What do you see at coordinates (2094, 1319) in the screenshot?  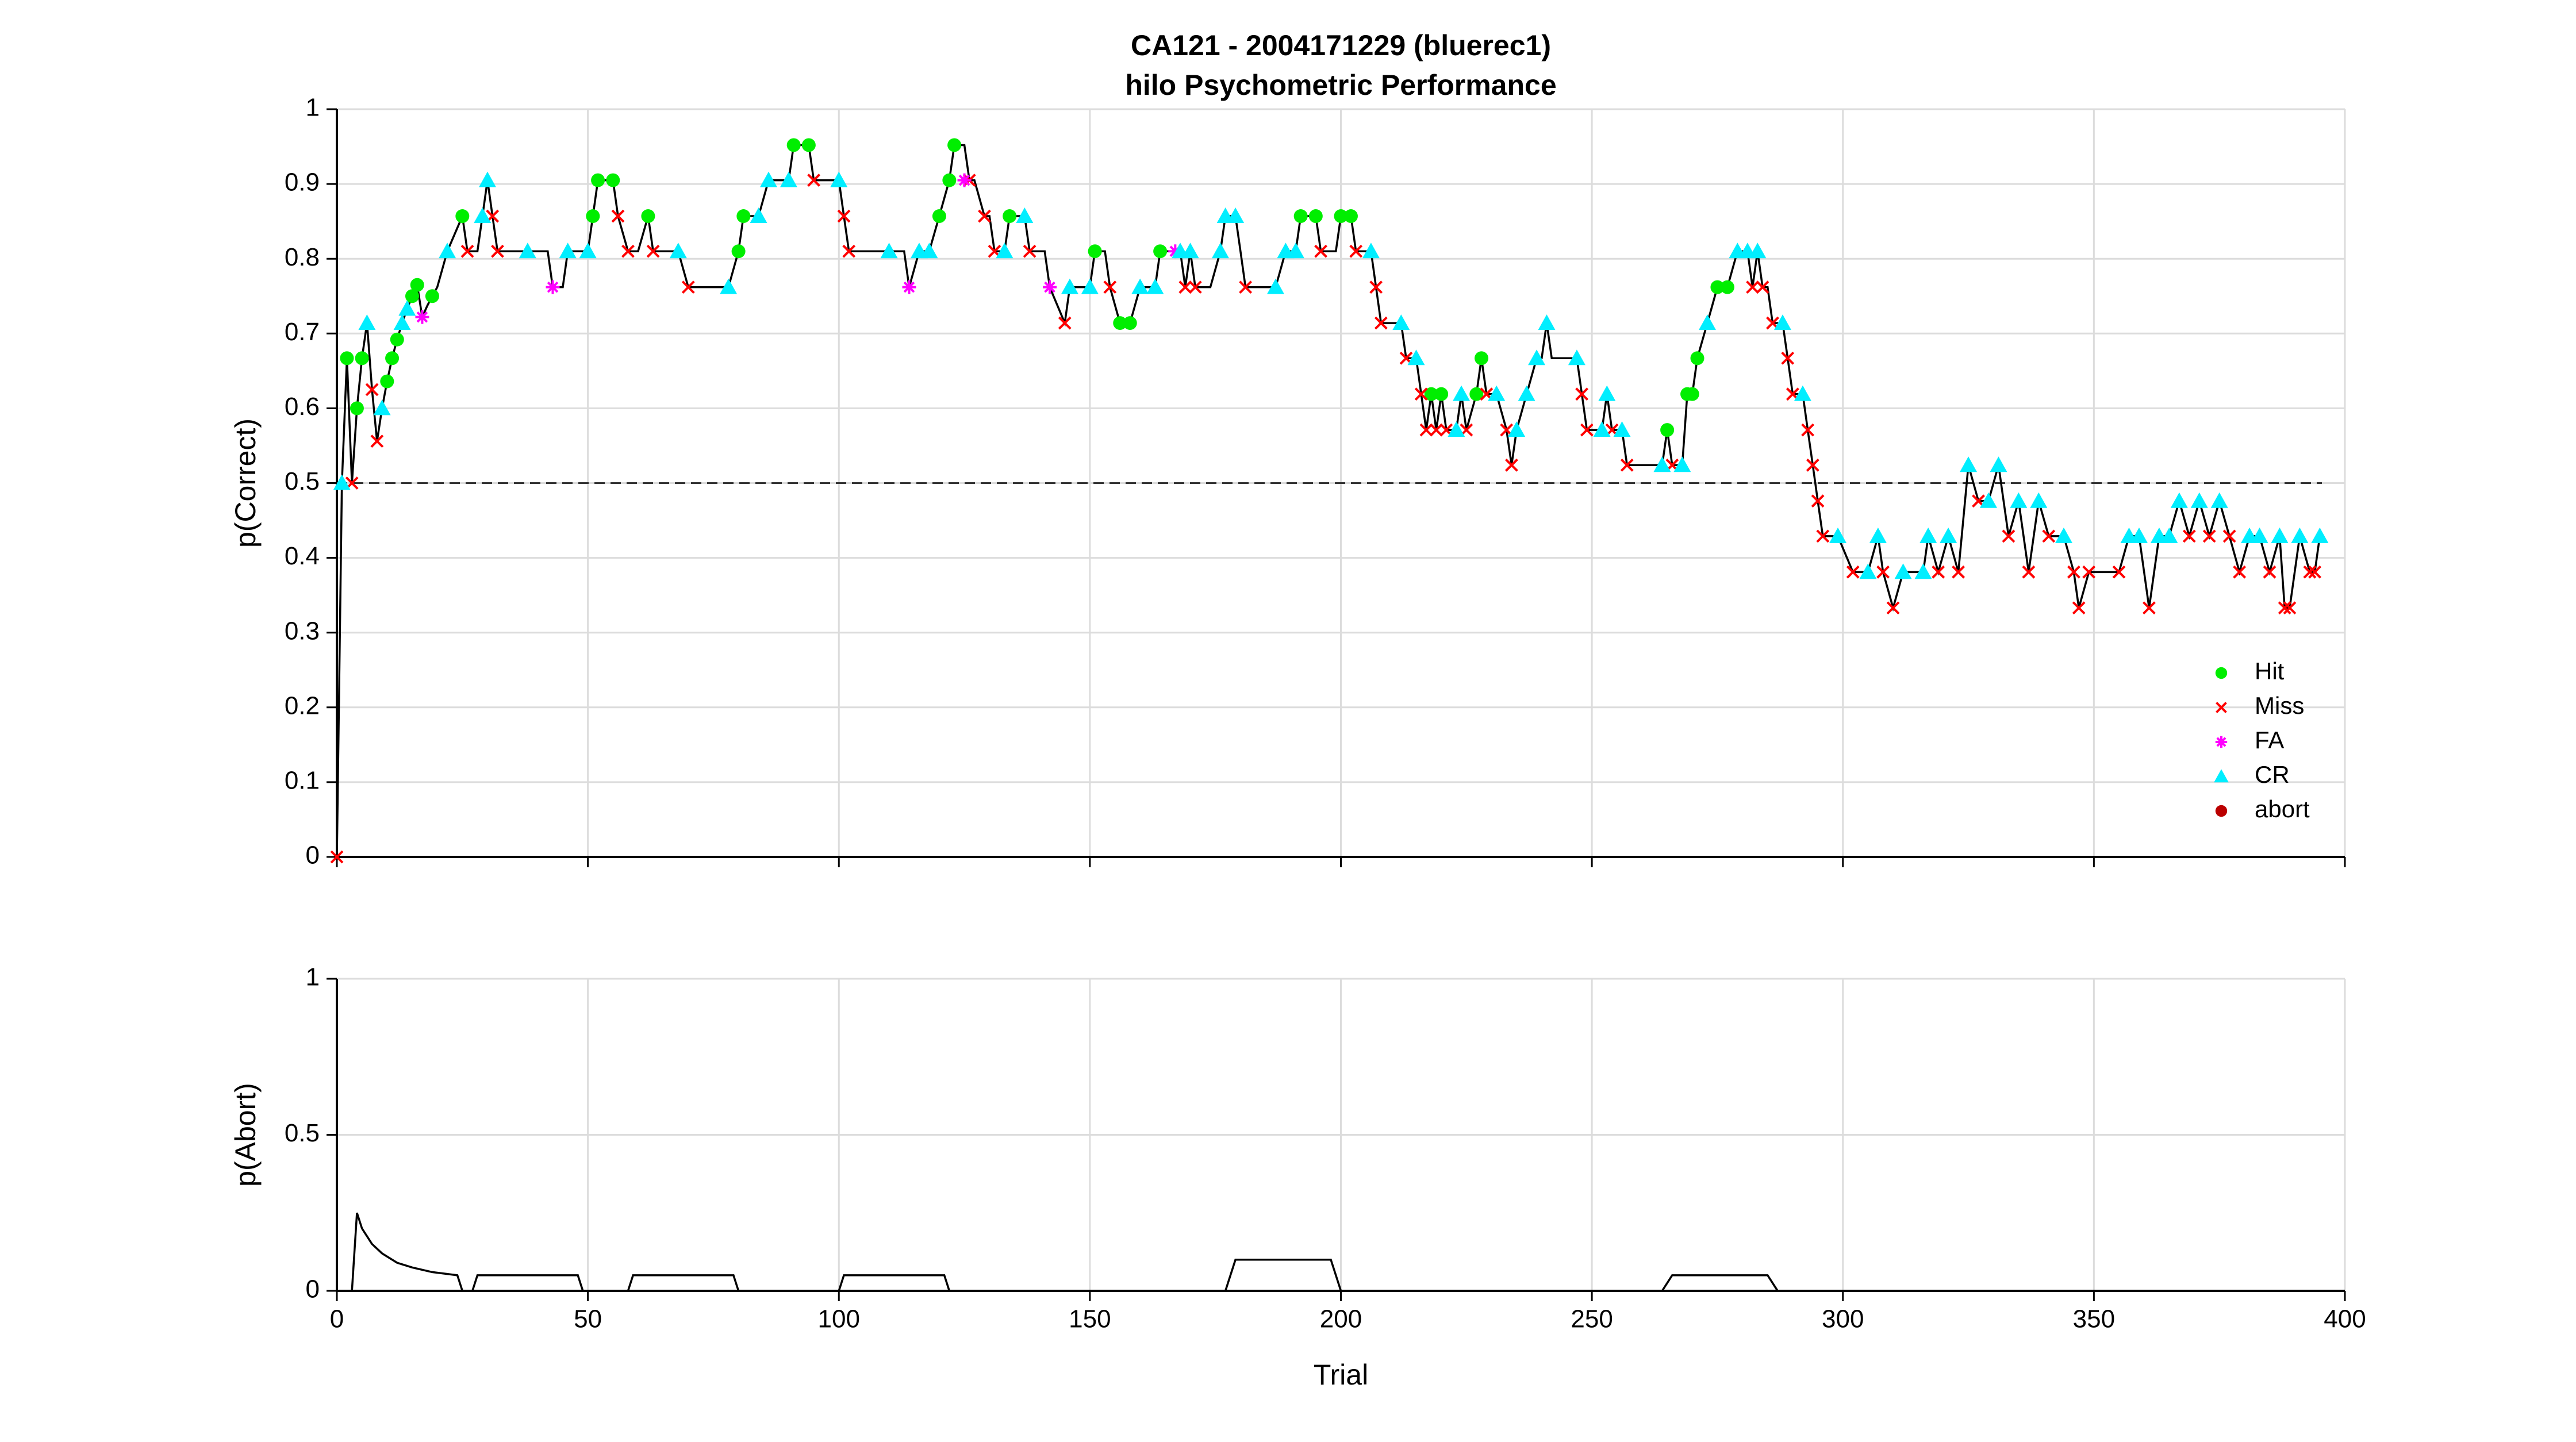 I see `x-tick-label: 350` at bounding box center [2094, 1319].